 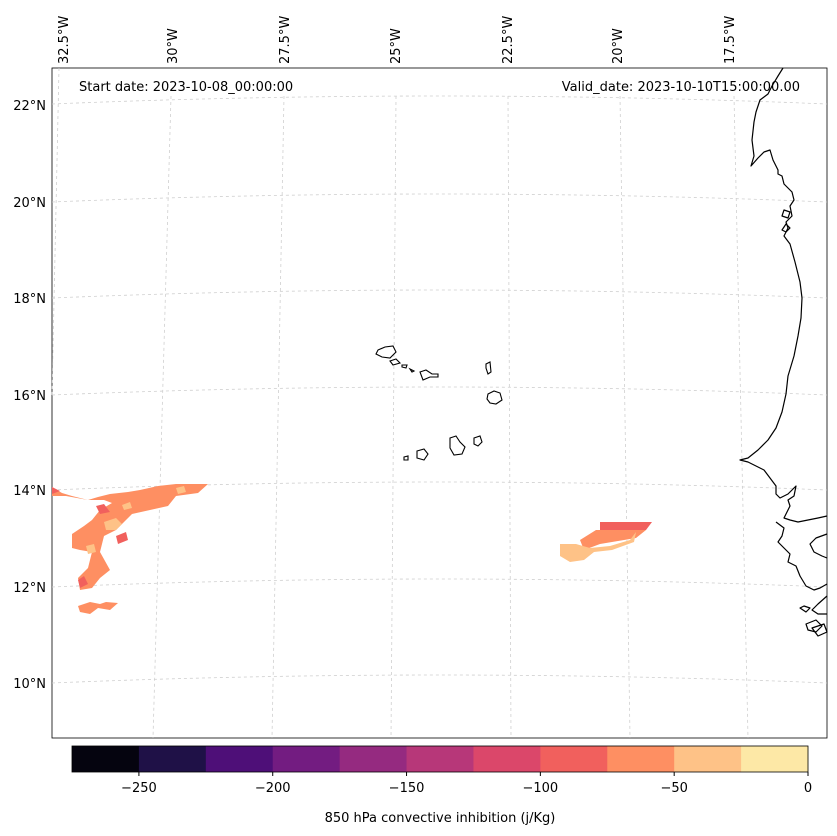 I want to click on colorbar-label: 850 hPa convective inhibition (j/Kg), so click(x=440, y=818).